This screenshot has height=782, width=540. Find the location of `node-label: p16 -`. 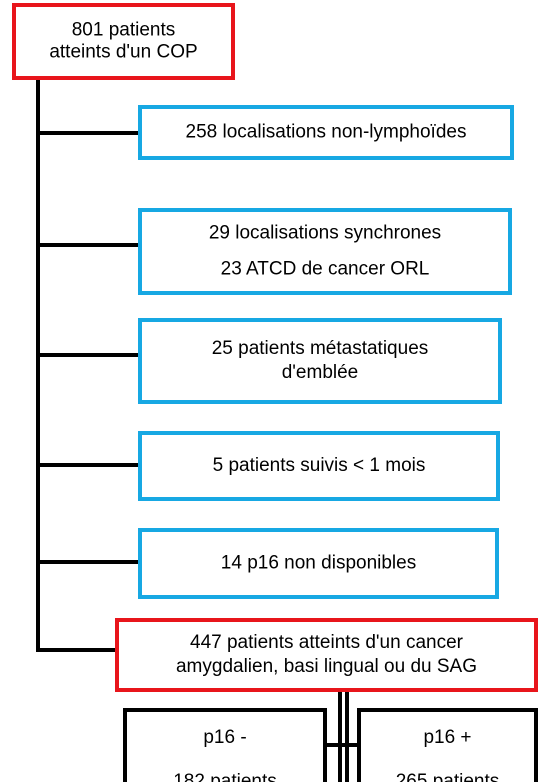

node-label: p16 - is located at coordinates (224, 737).